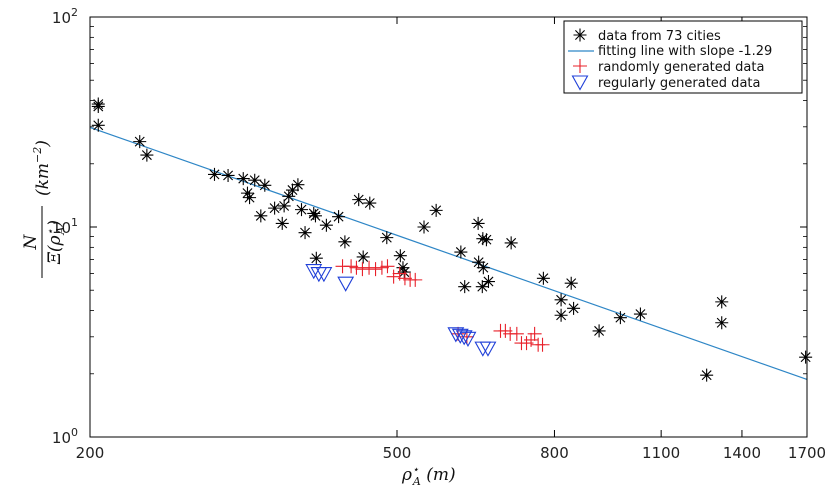 The image size is (830, 491). What do you see at coordinates (659, 36) in the screenshot?
I see `legend-label-cities: data from 73 cities` at bounding box center [659, 36].